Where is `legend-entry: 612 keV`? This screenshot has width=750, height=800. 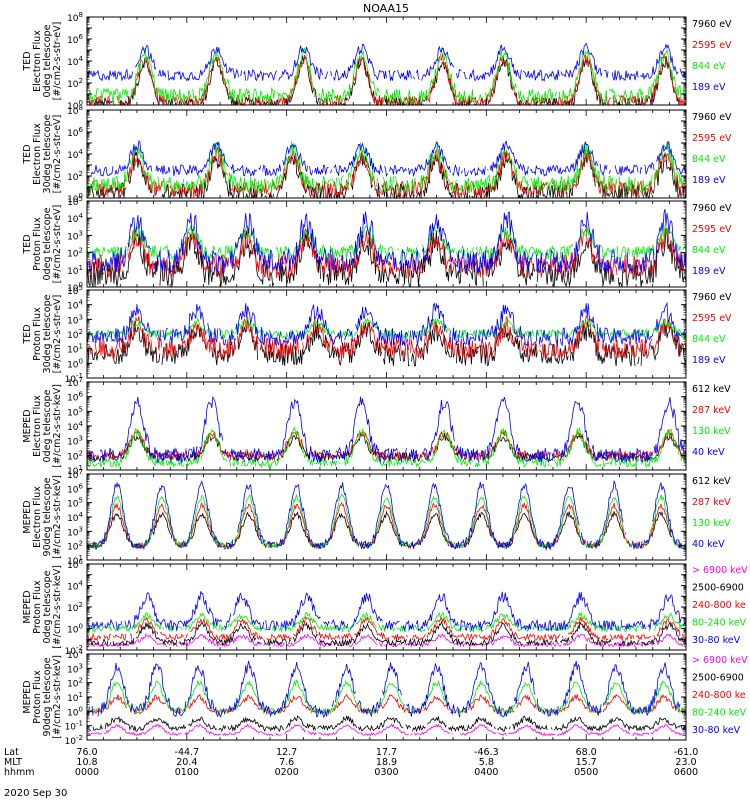 legend-entry: 612 keV is located at coordinates (711, 389).